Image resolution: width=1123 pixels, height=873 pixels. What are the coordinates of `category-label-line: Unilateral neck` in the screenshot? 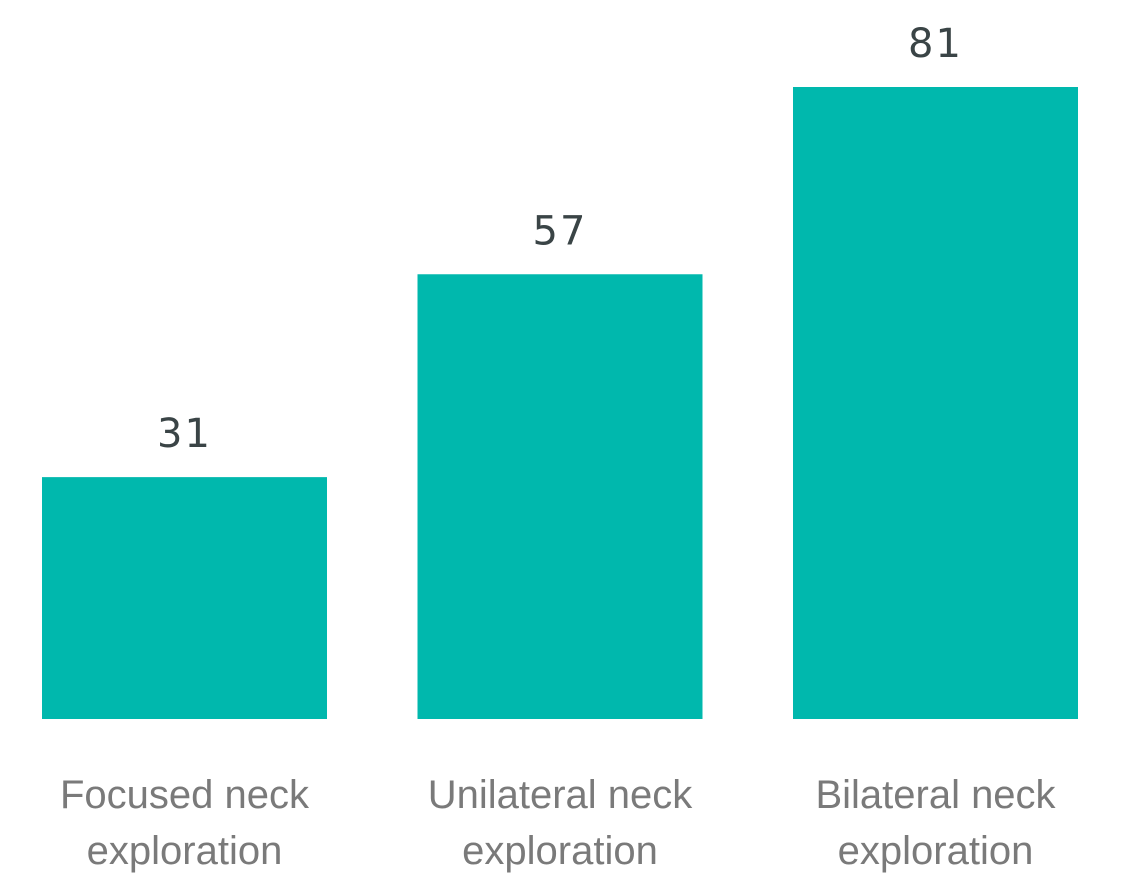 It's located at (561, 795).